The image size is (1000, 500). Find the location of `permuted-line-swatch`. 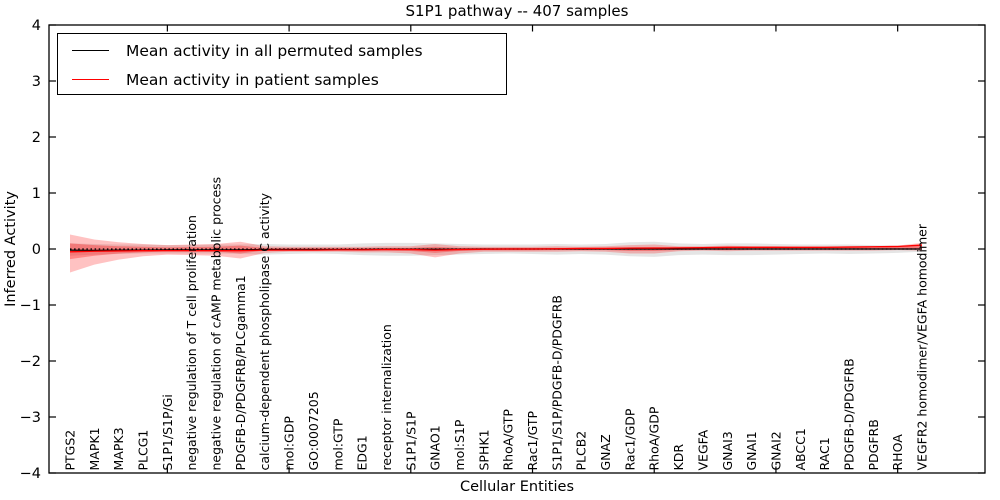

permuted-line-swatch is located at coordinates (90, 50).